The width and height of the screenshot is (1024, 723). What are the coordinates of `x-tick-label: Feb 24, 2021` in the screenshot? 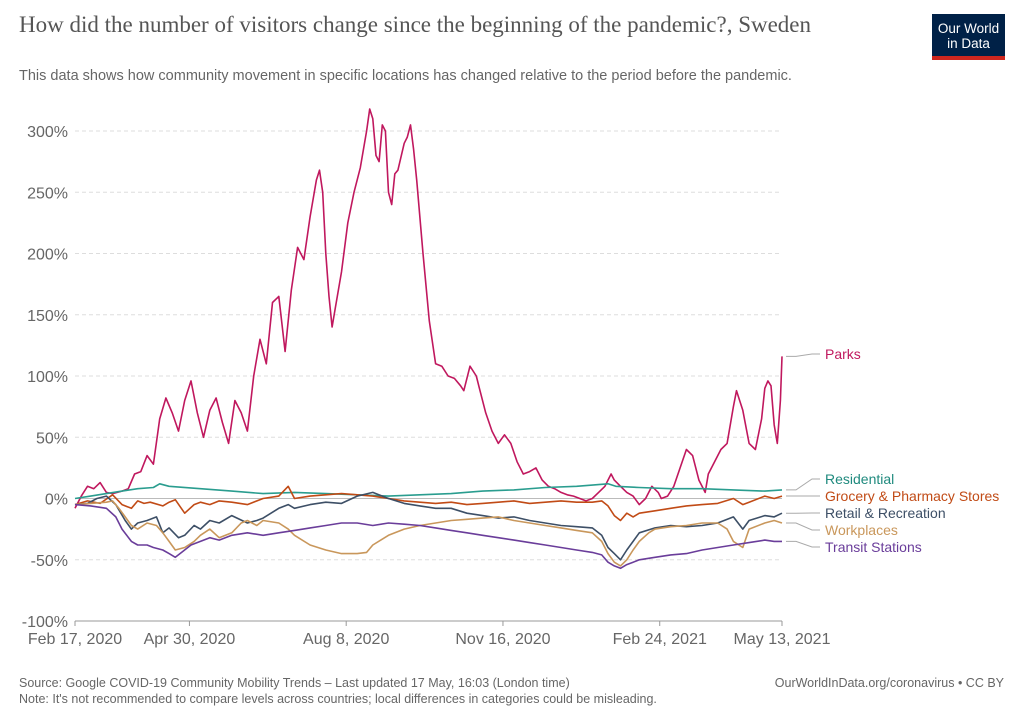 It's located at (660, 639).